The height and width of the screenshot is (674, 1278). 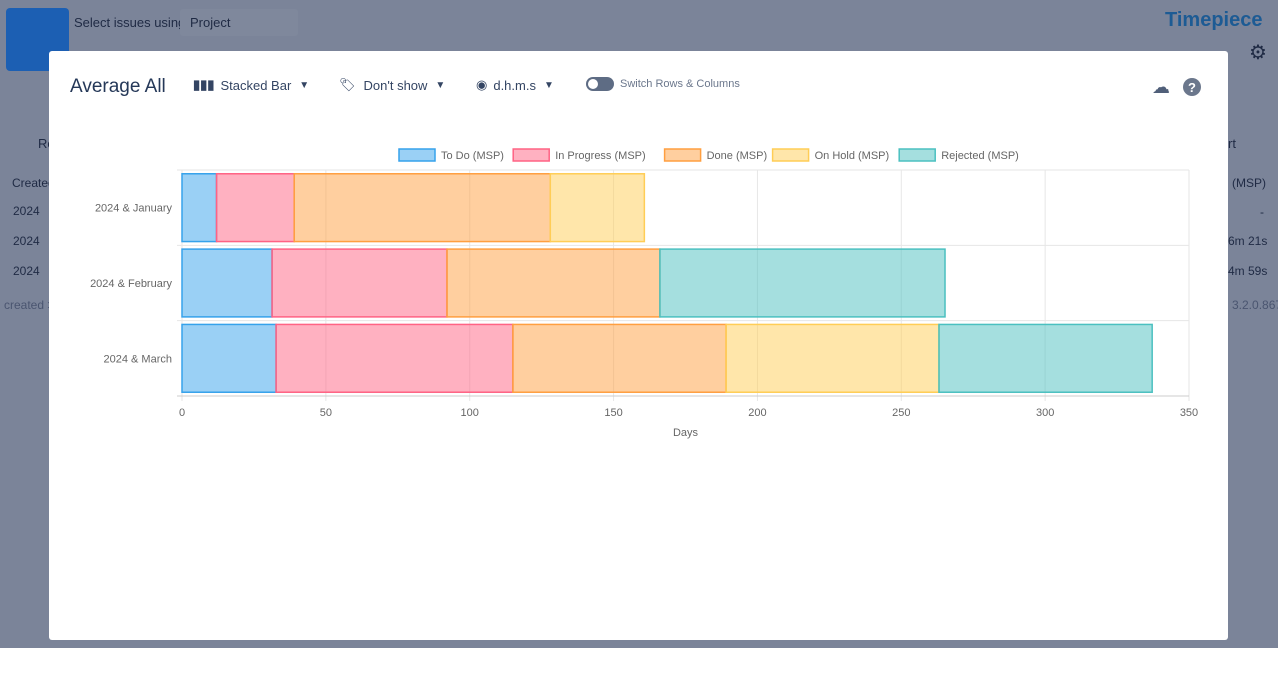 I want to click on x-tick-label: 300, so click(x=1045, y=413).